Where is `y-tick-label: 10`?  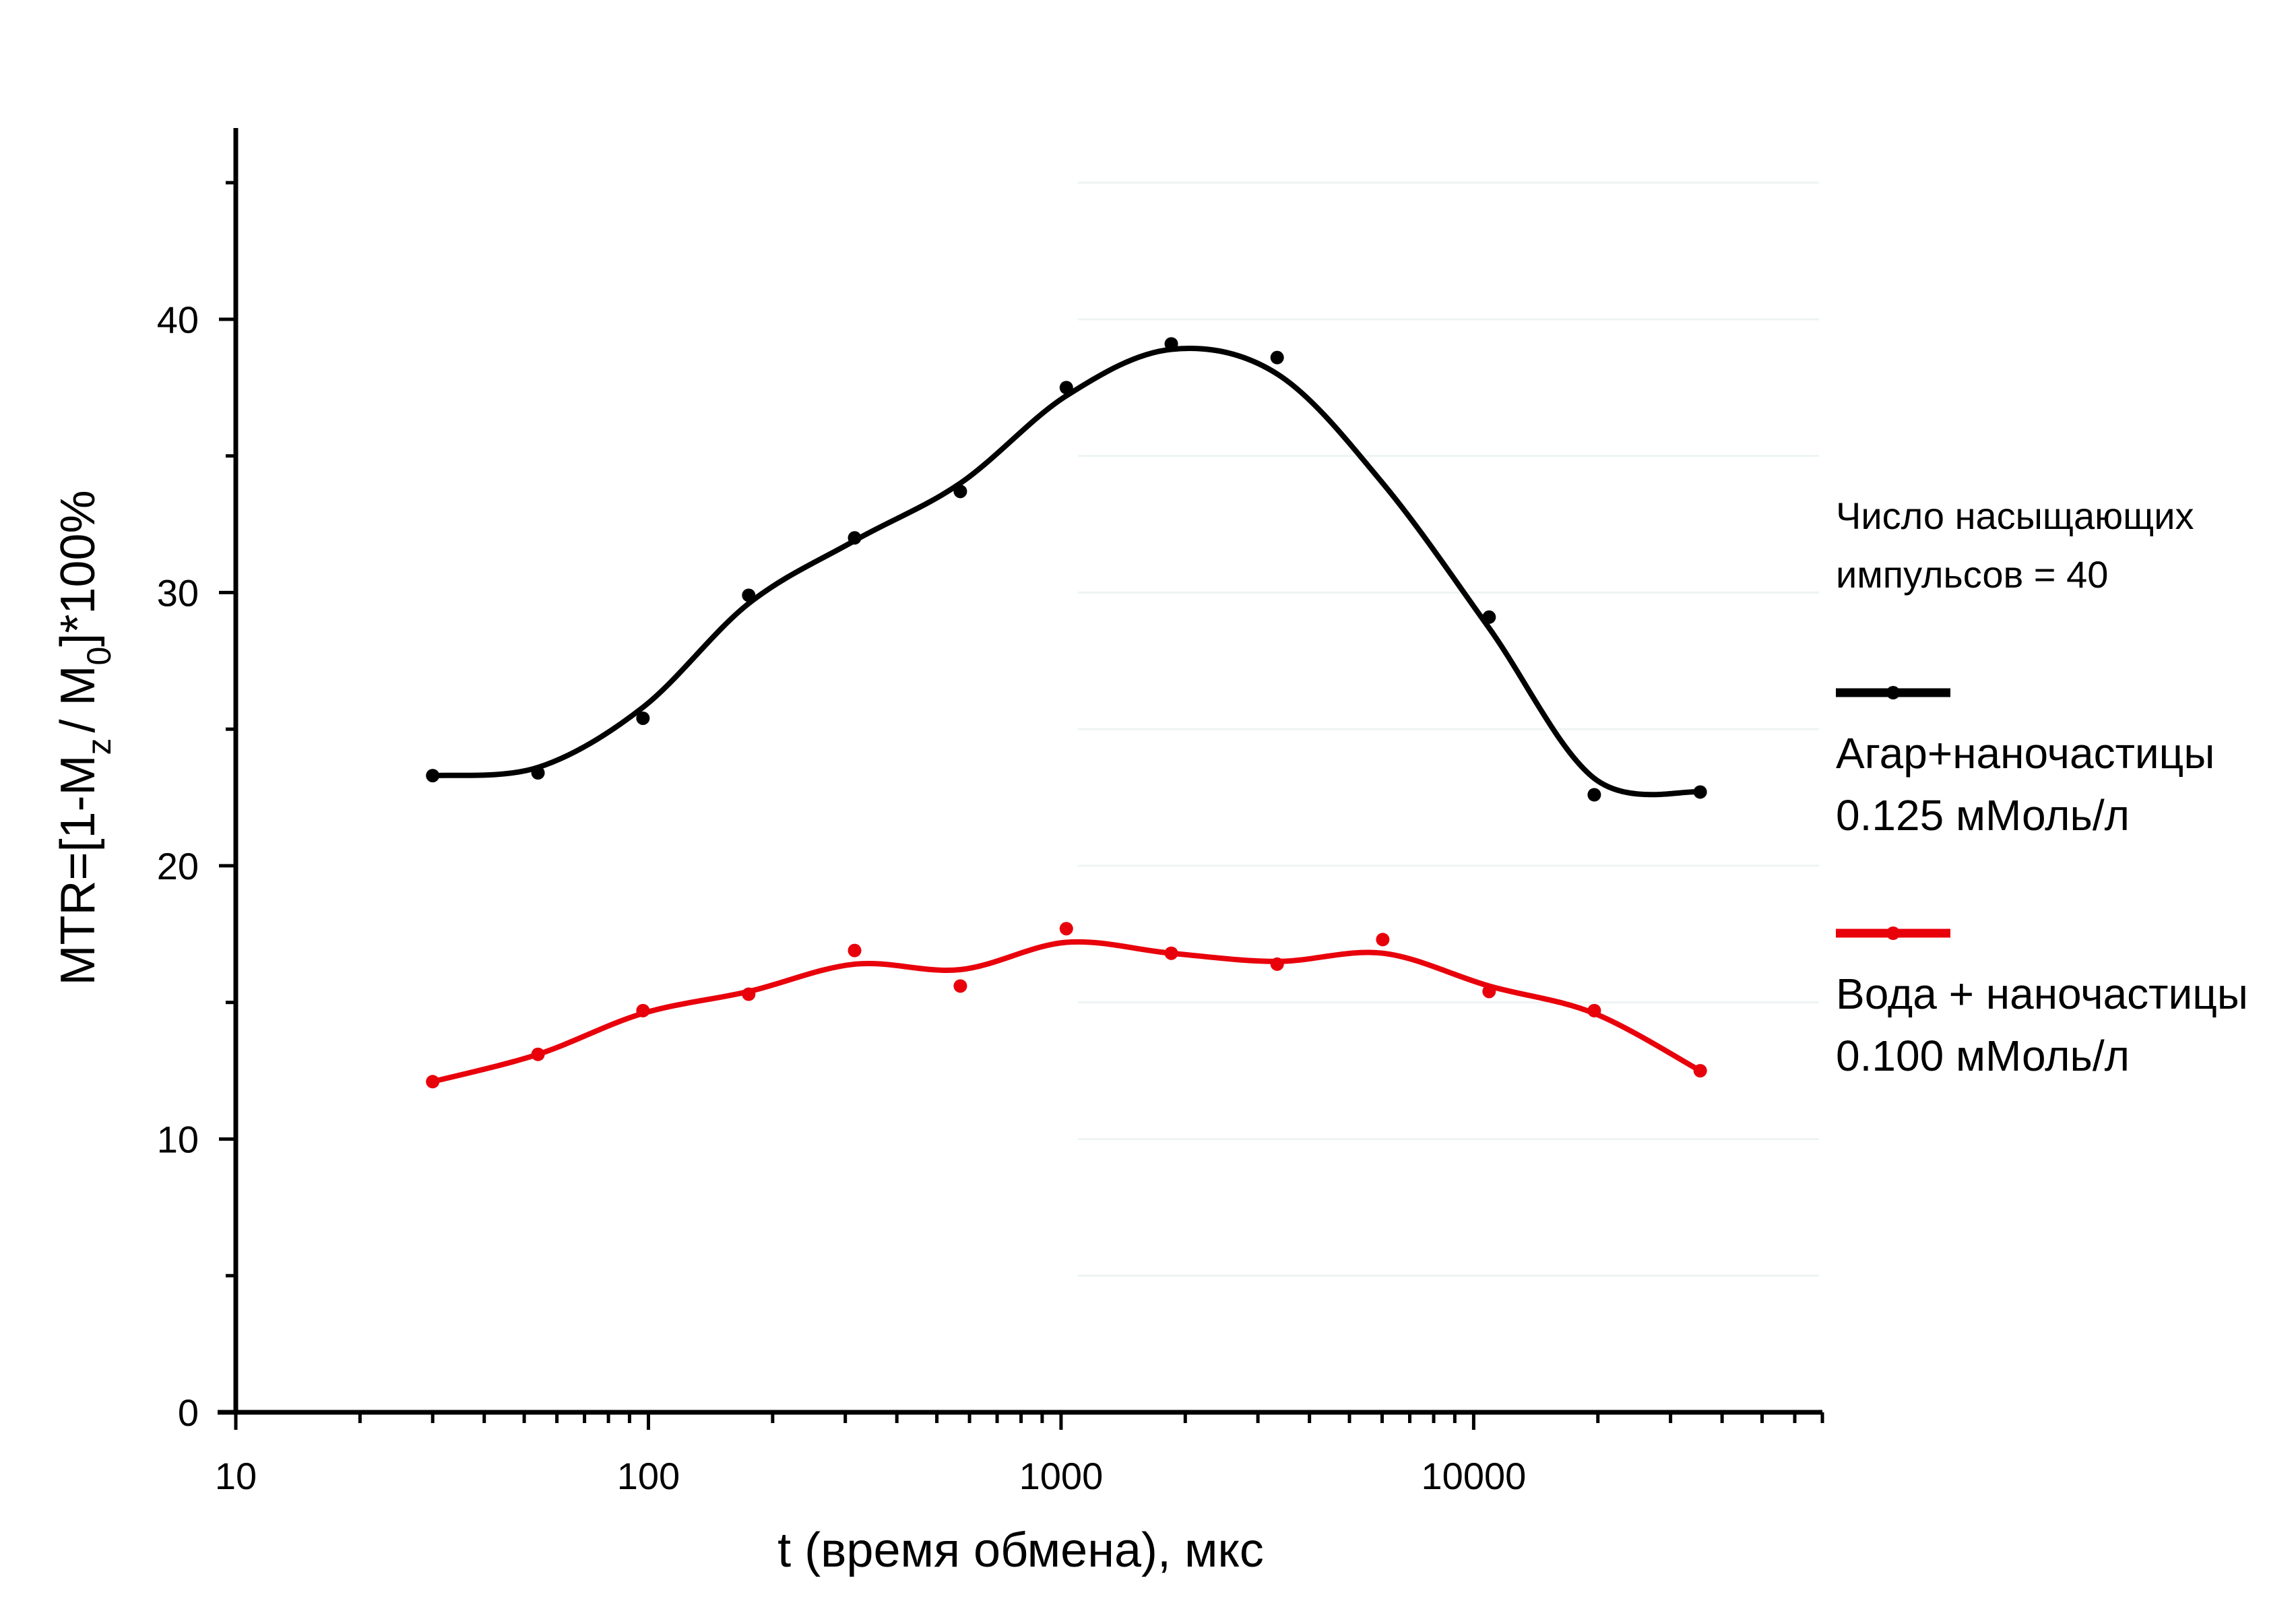 y-tick-label: 10 is located at coordinates (178, 1139).